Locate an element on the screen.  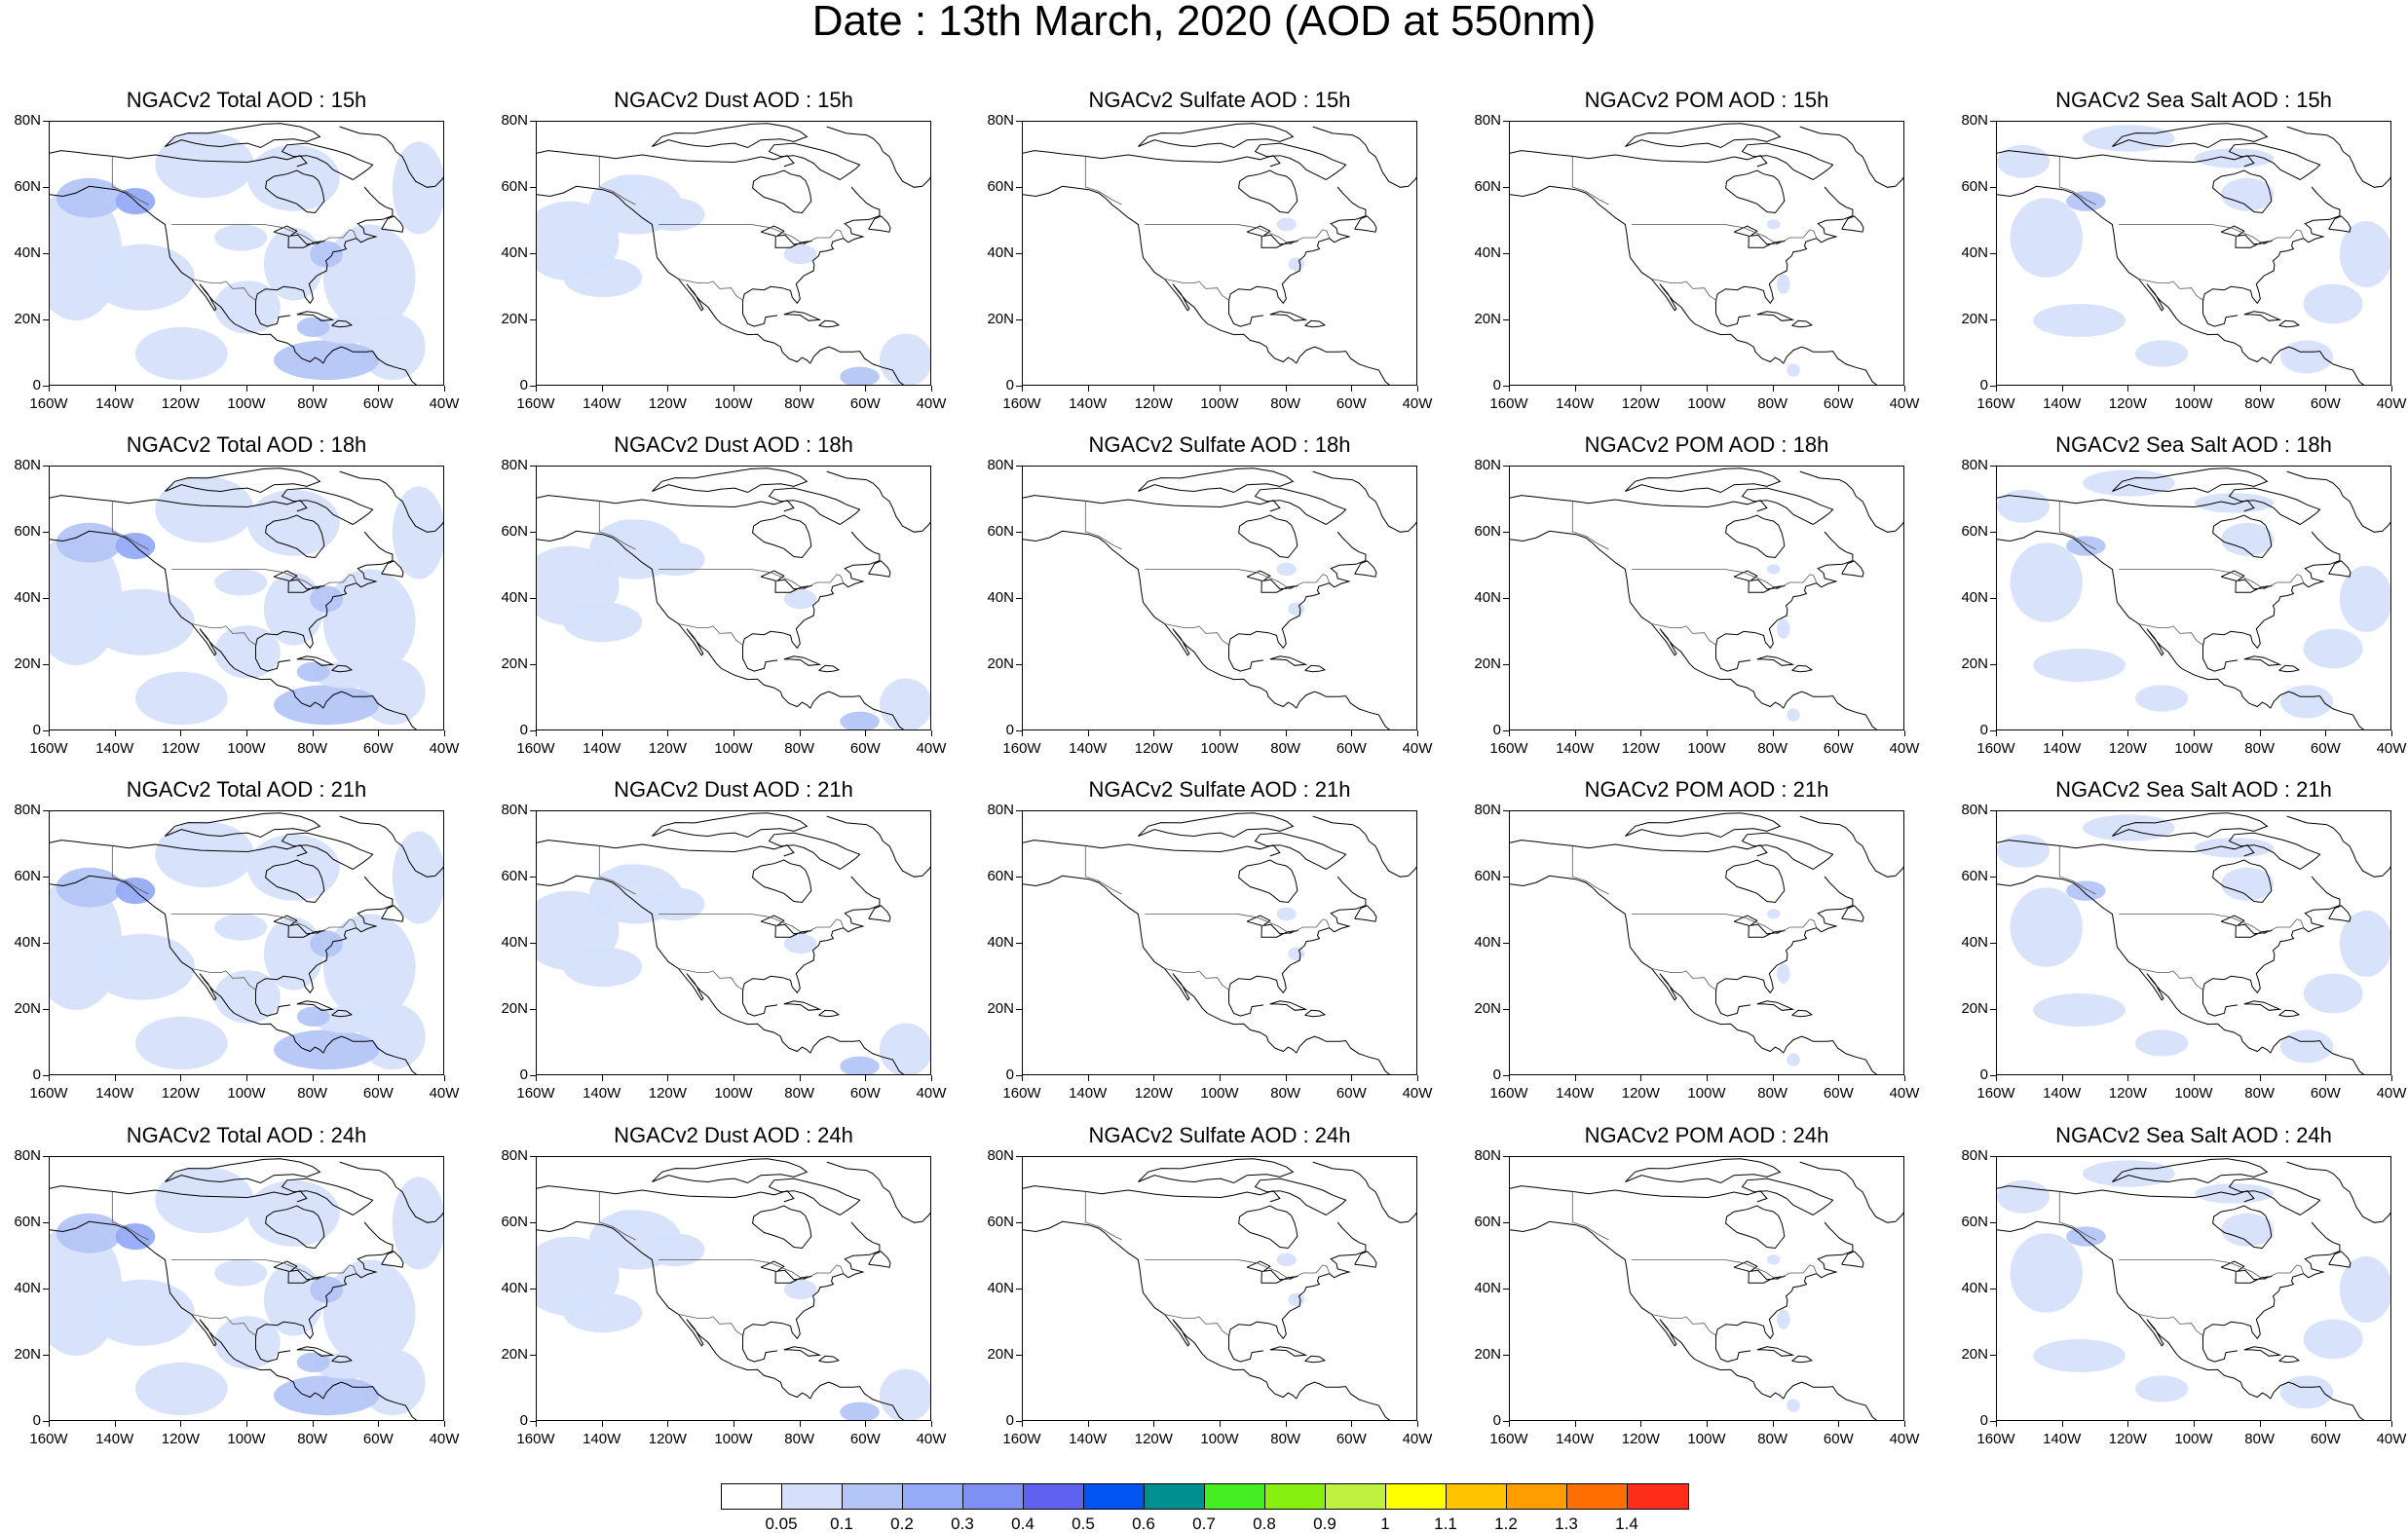
panel-title: NGACv2 Total AOD : 24h is located at coordinates (246, 1135).